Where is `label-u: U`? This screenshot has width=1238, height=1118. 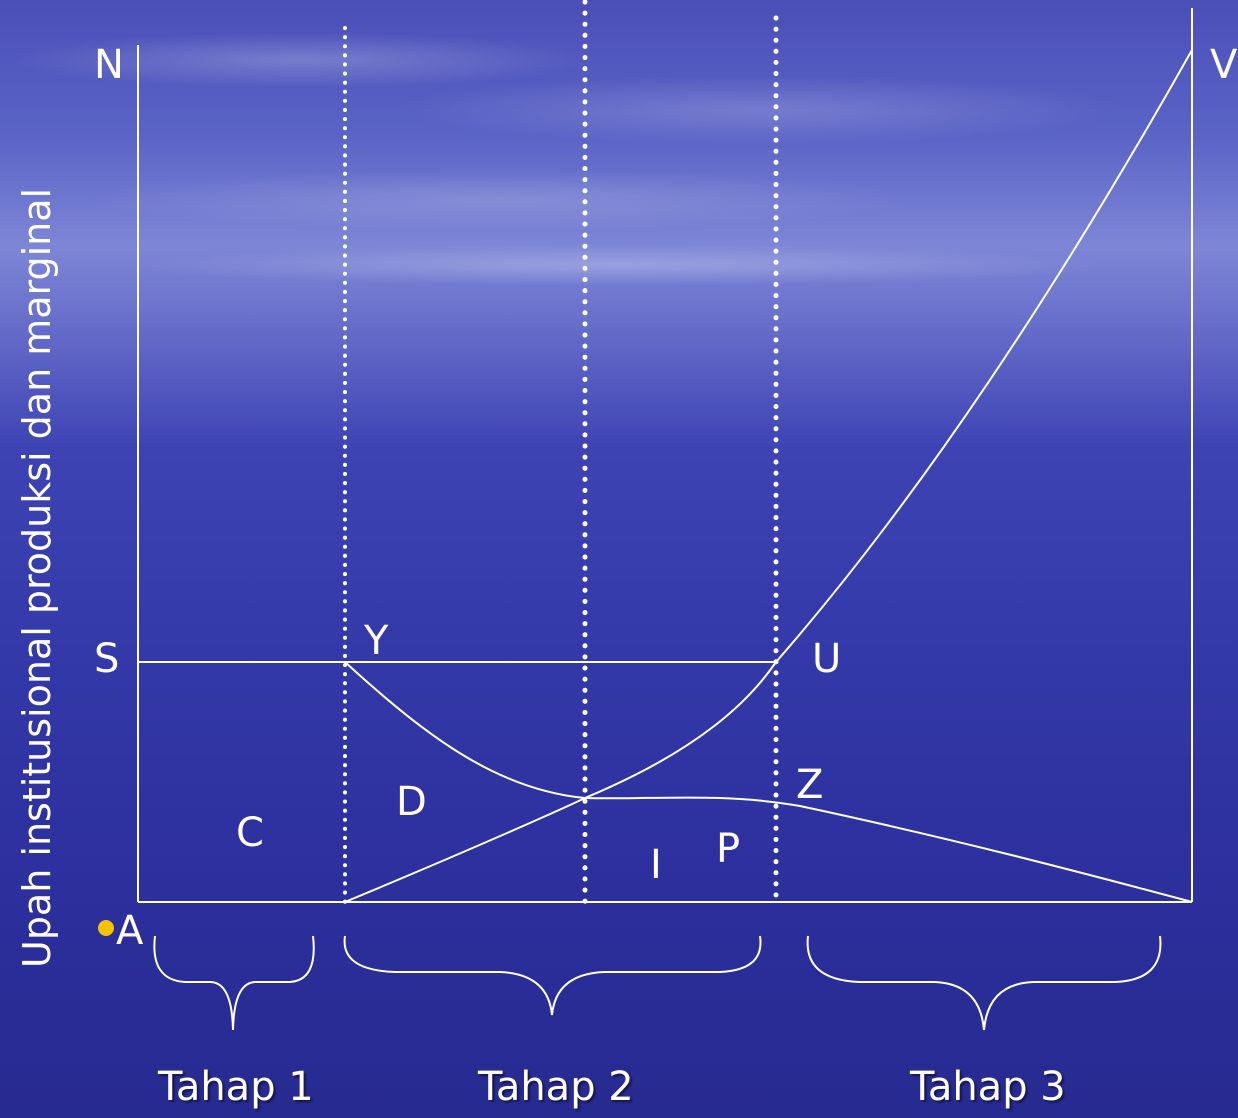
label-u: U is located at coordinates (826, 659).